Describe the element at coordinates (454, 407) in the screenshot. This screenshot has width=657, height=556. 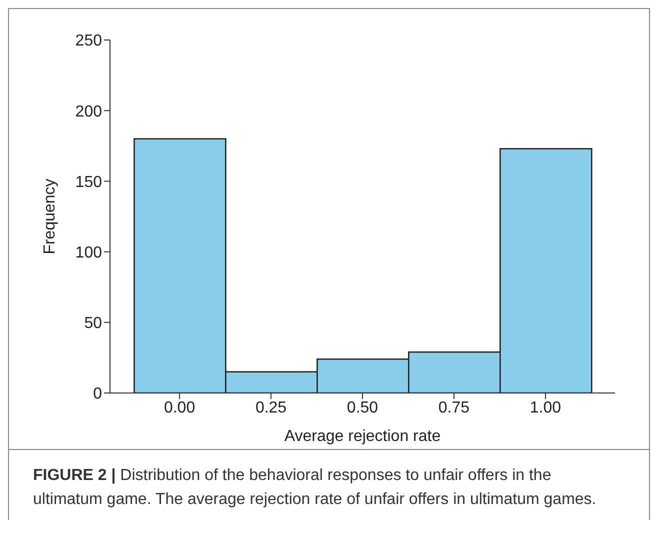
I see `x-tick-label: 0.75` at that location.